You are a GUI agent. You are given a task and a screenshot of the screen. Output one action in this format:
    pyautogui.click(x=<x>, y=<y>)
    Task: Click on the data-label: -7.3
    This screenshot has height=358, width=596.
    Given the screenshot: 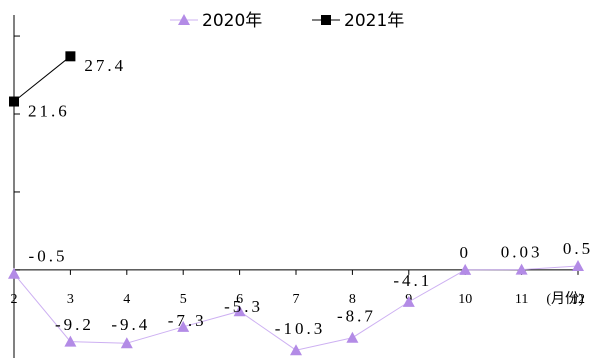 What is the action you would take?
    pyautogui.click(x=187, y=320)
    